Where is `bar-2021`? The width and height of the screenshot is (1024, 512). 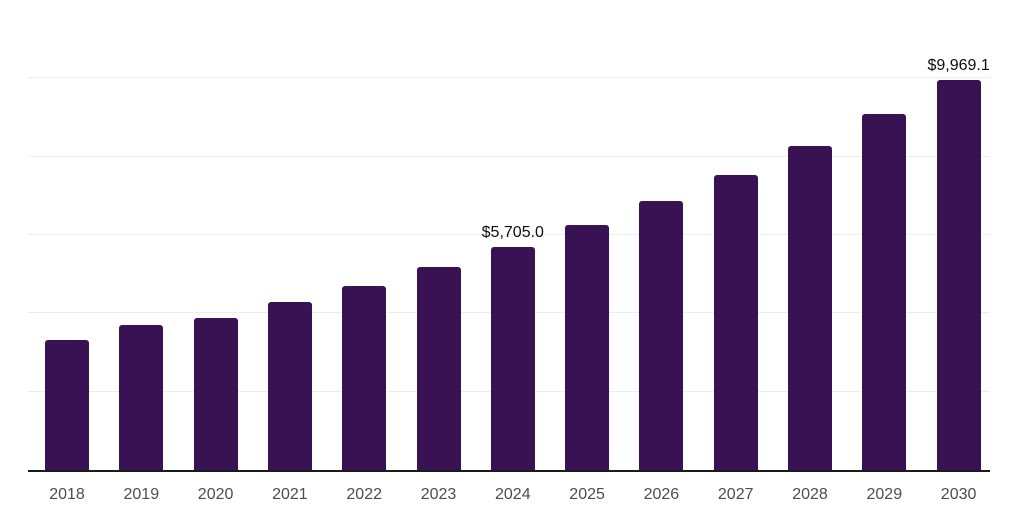 bar-2021 is located at coordinates (289, 386).